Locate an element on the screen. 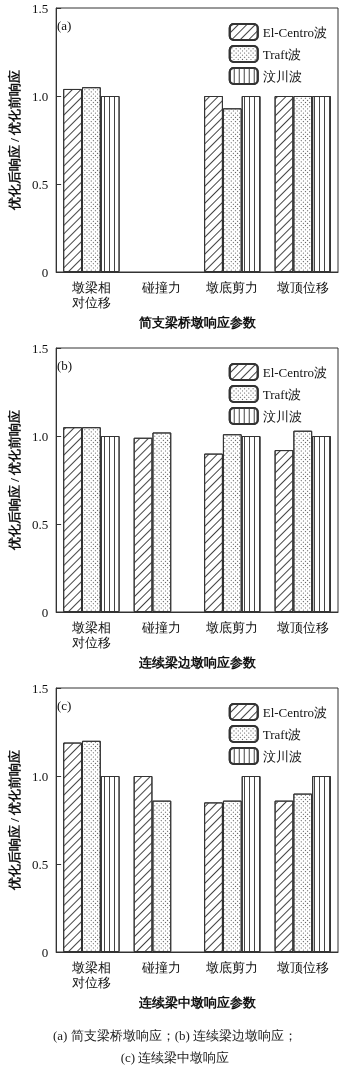 This screenshot has width=350, height=1085. text: (c) 连续梁中墩响应 is located at coordinates (175, 1057).